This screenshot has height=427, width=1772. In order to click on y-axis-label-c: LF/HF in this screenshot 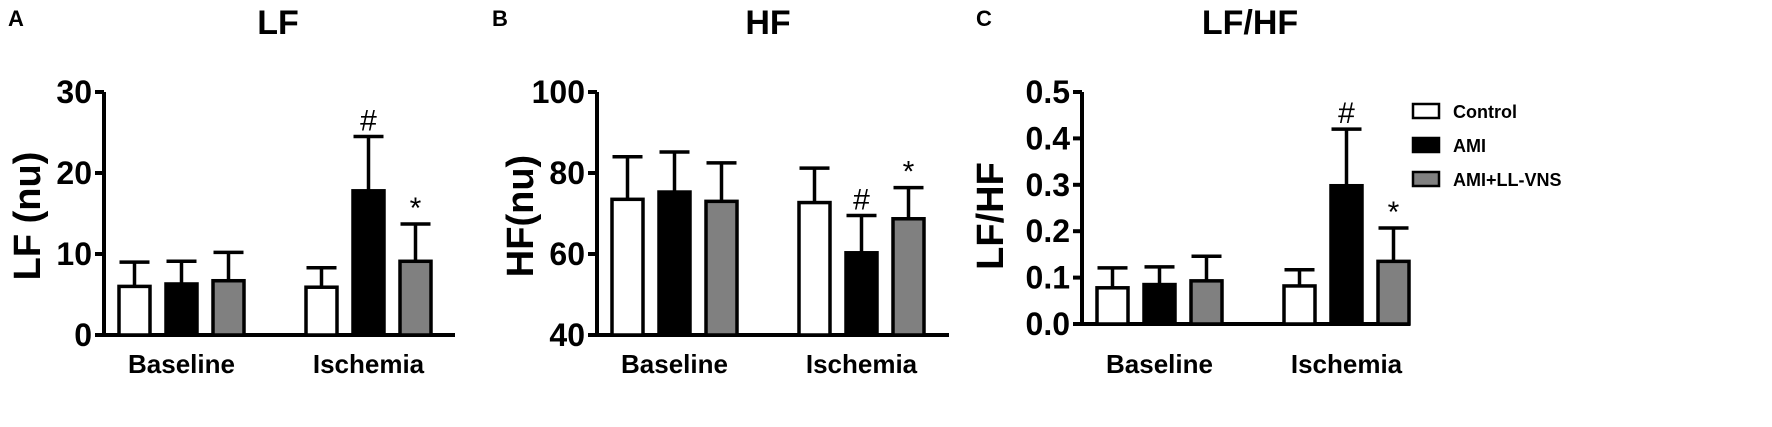, I will do `click(991, 216)`.